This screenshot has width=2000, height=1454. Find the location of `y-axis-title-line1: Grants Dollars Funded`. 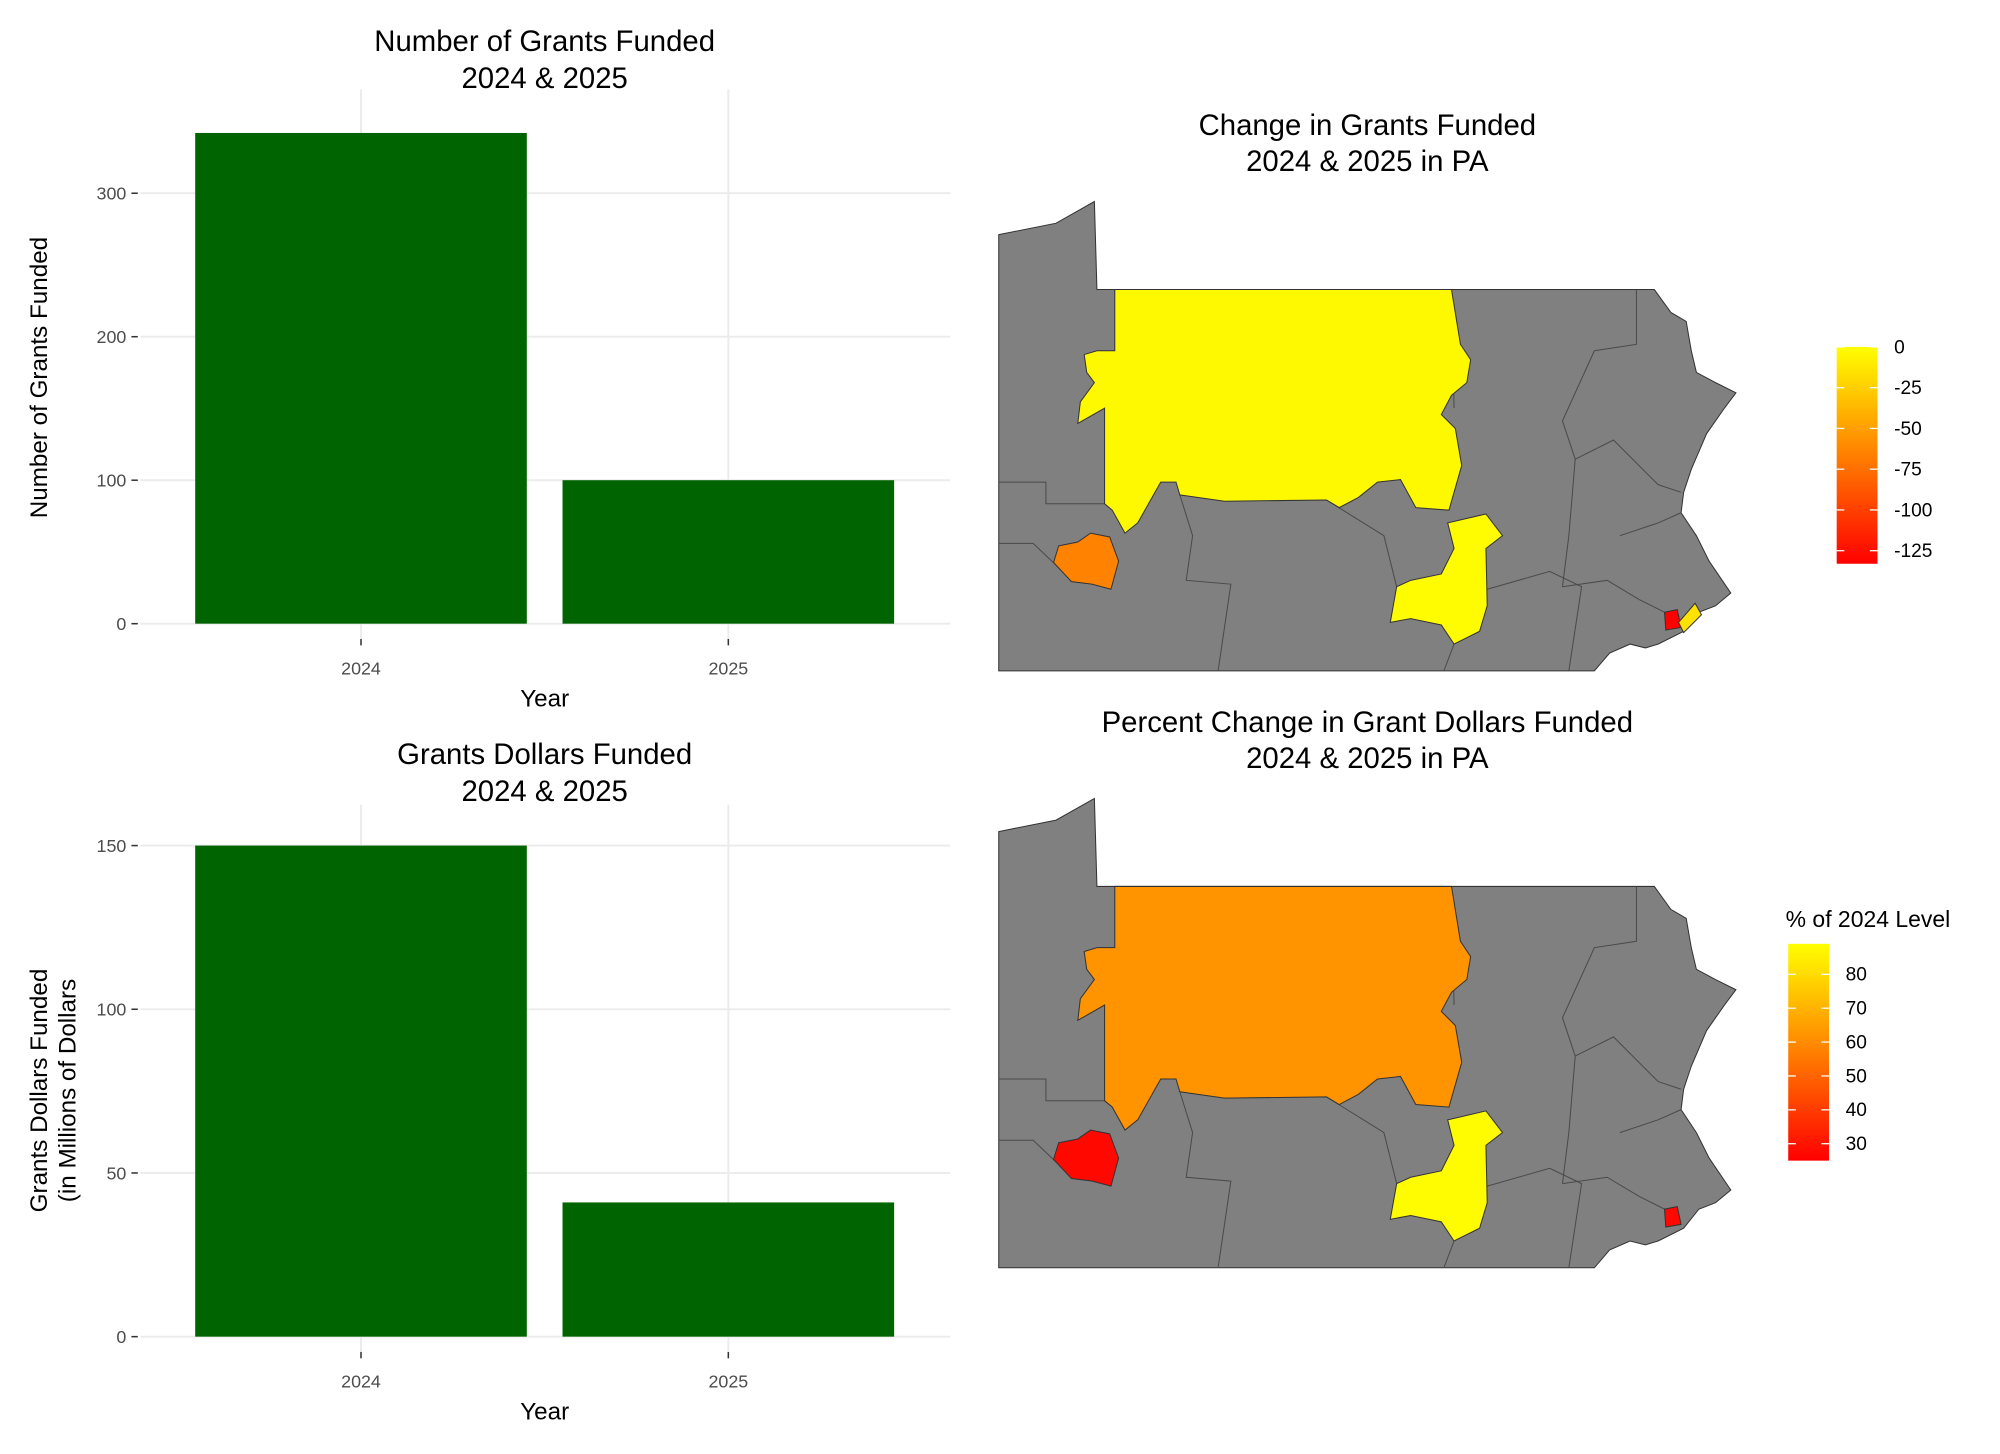

y-axis-title-line1: Grants Dollars Funded is located at coordinates (39, 1091).